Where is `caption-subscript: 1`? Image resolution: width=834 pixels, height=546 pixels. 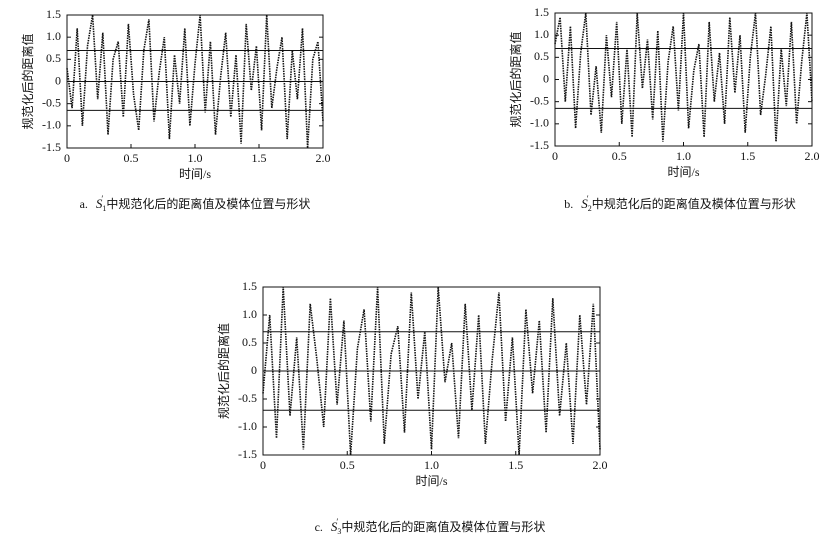 caption-subscript: 1 is located at coordinates (104, 208).